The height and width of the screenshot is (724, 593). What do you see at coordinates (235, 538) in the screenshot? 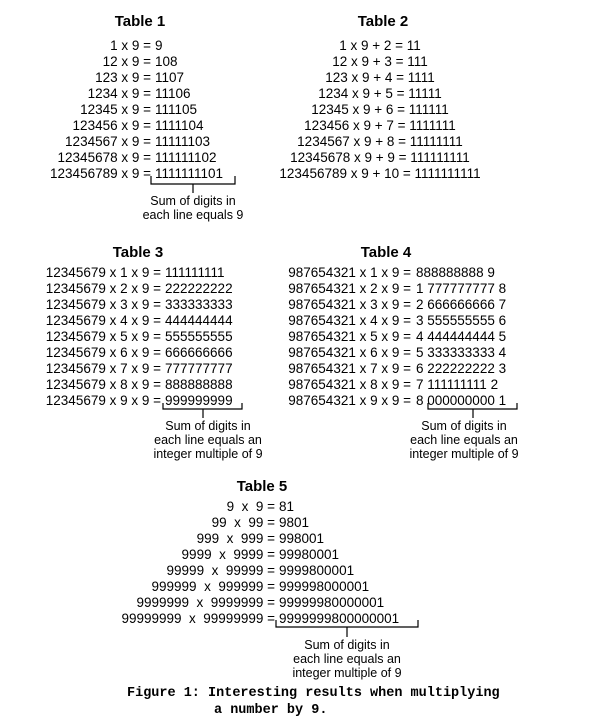
I see `table5-expression: 999 x 999 =` at bounding box center [235, 538].